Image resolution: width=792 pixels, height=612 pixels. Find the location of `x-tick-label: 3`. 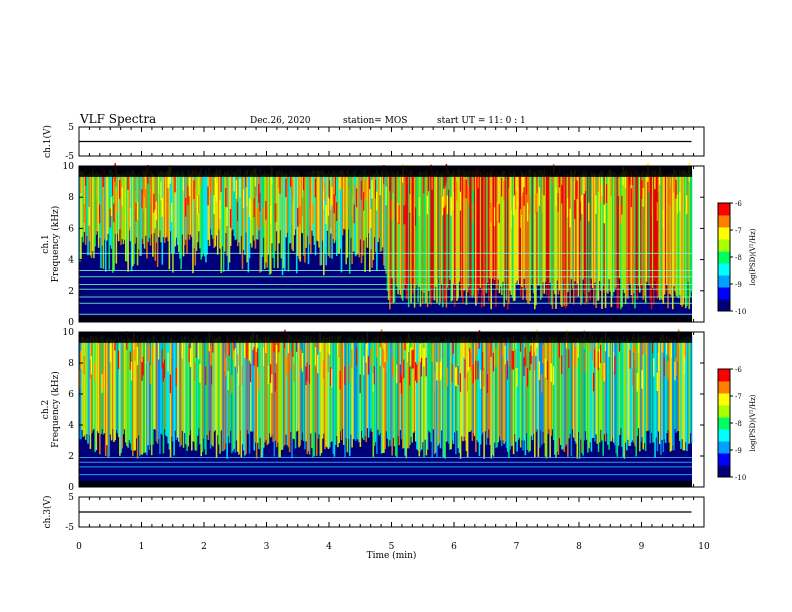

x-tick-label: 3 is located at coordinates (267, 547).